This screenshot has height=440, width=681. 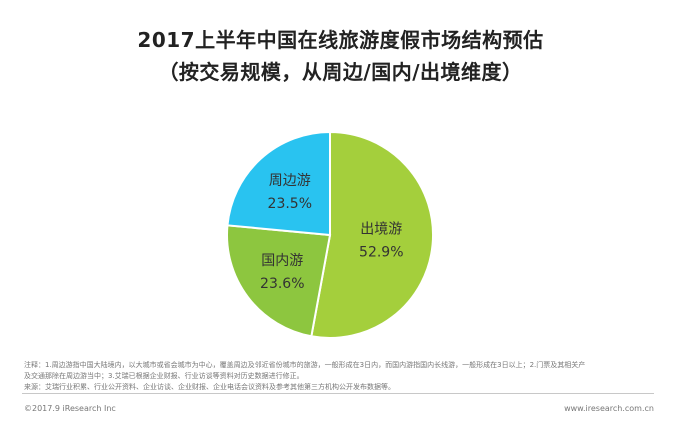 What do you see at coordinates (290, 204) in the screenshot?
I see `slice-value-2: 23.5%` at bounding box center [290, 204].